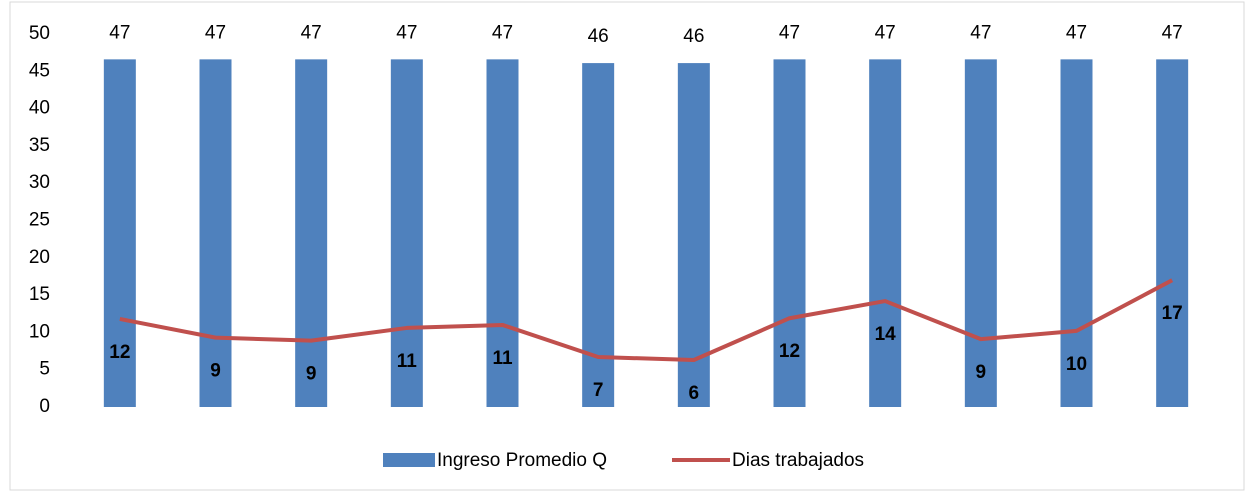 Image resolution: width=1248 pixels, height=495 pixels. Describe the element at coordinates (1076, 364) in the screenshot. I see `line-value-label: 10` at that location.